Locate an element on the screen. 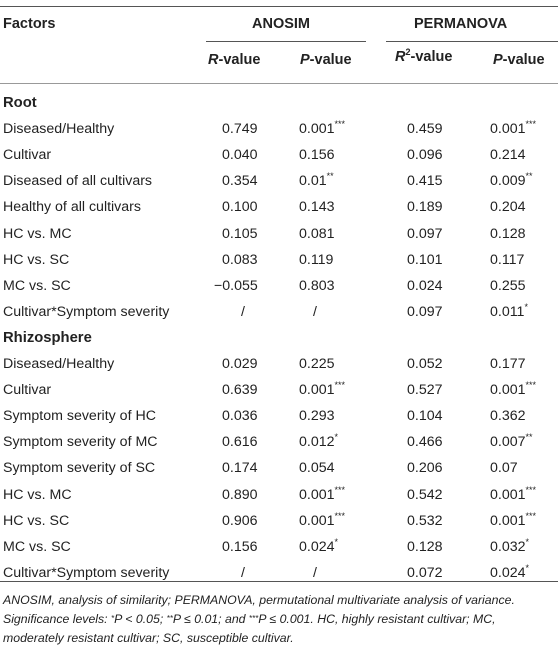  permanova-p-value-cell: 0.117 is located at coordinates (507, 259).